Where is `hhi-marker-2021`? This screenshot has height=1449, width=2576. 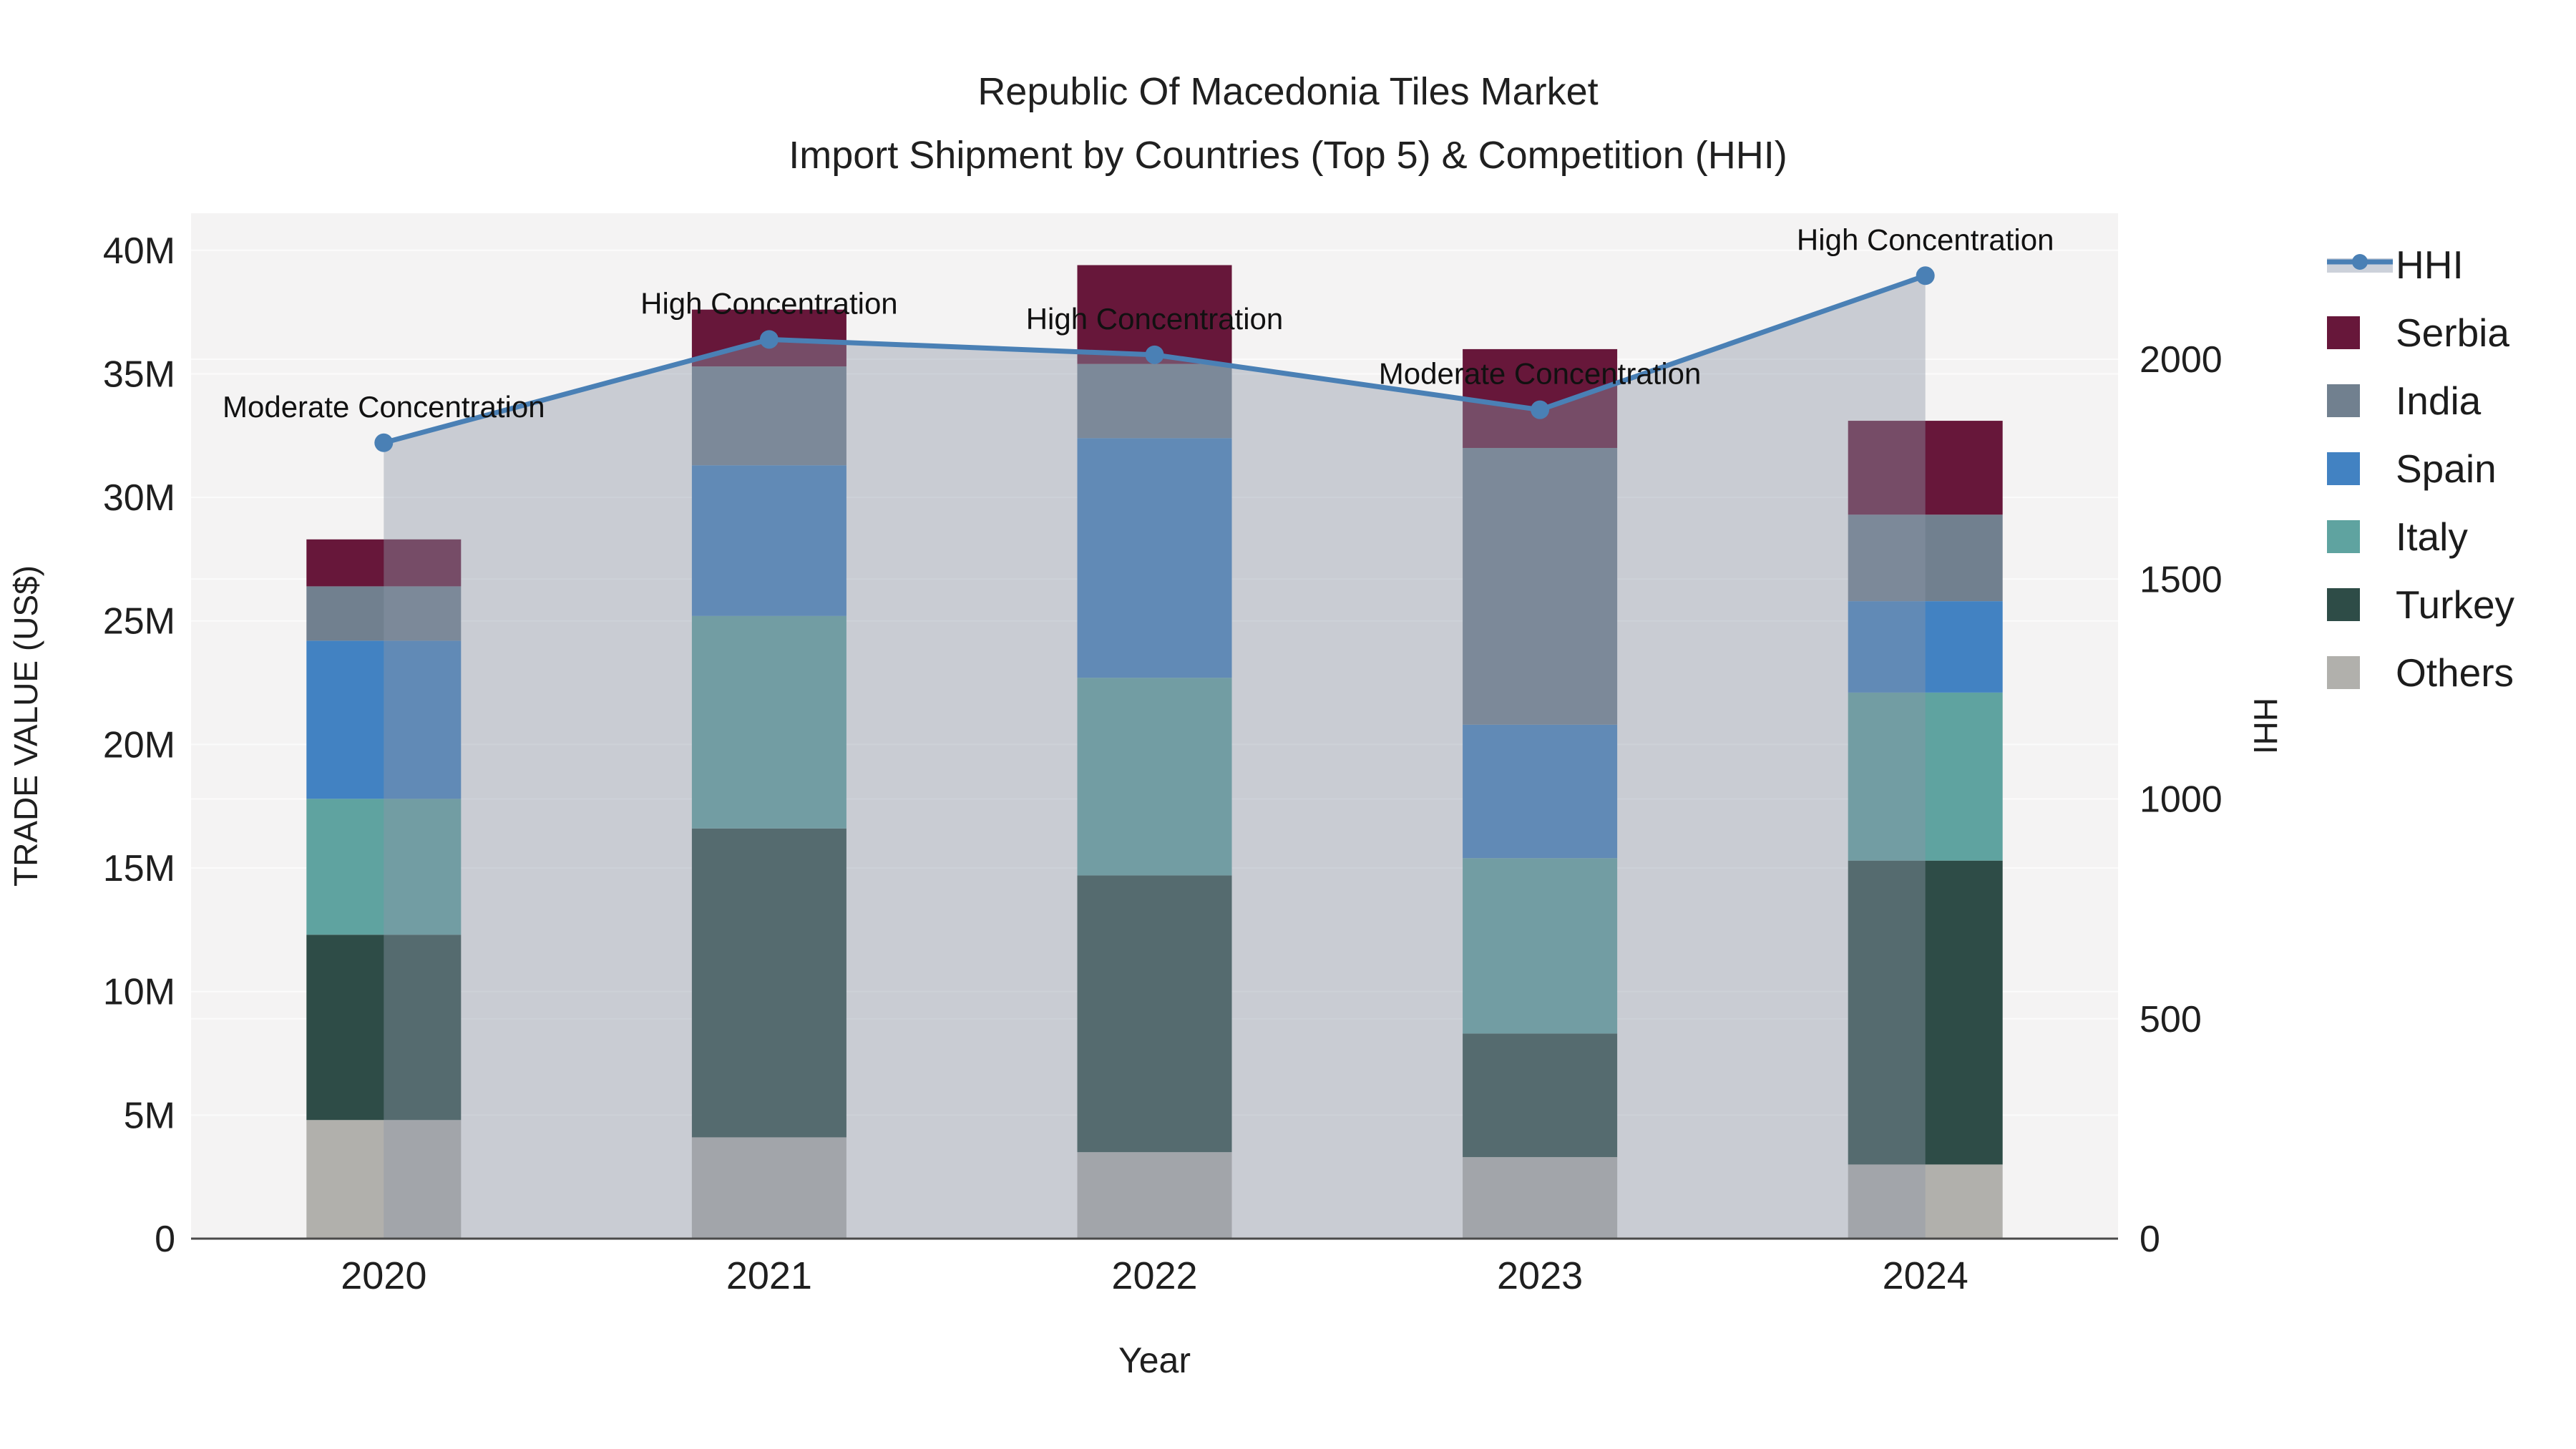 hhi-marker-2021 is located at coordinates (769, 339).